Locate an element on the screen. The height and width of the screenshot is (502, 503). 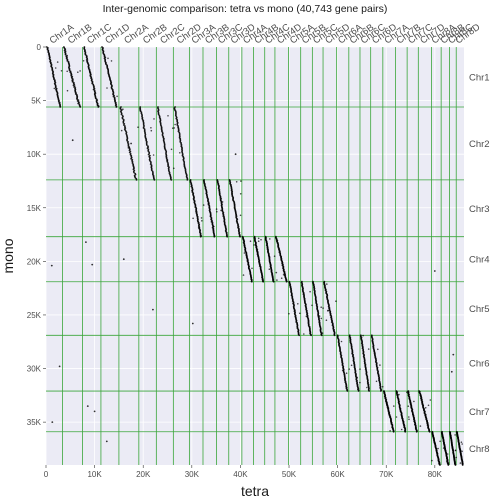
x-tick-label: 40K is located at coordinates (240, 474).